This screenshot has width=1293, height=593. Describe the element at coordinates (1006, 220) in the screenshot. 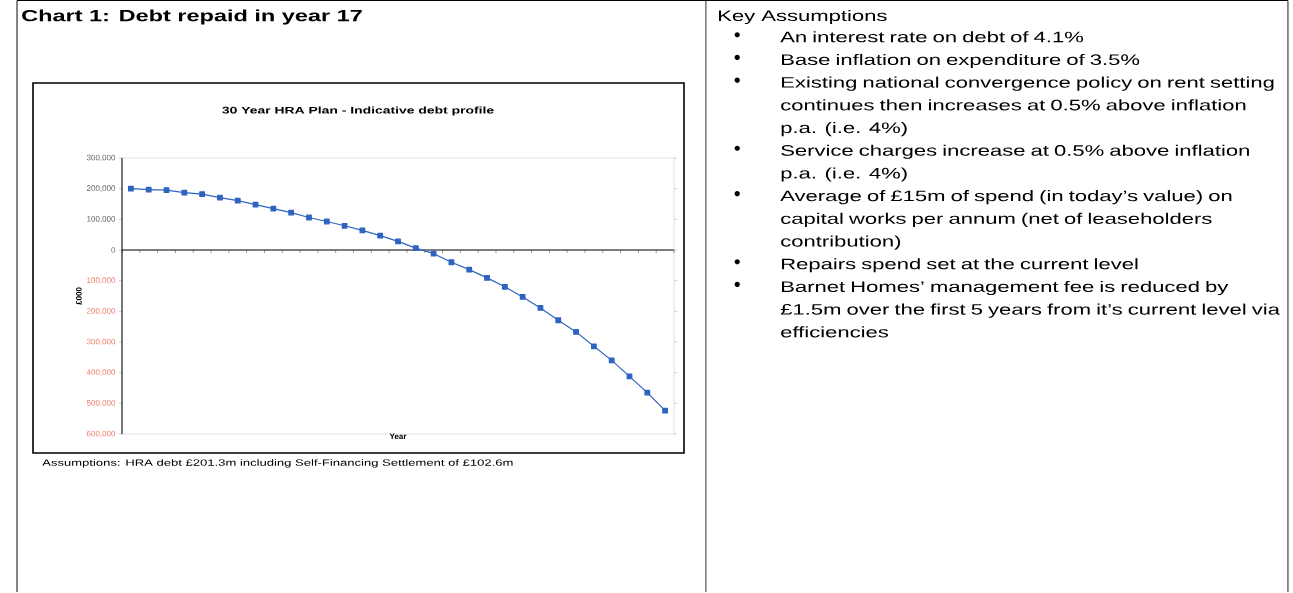

I see `text: Average of £15m of spend (in today’s value) on capital works per annum (net of leaseholders contribution)` at that location.